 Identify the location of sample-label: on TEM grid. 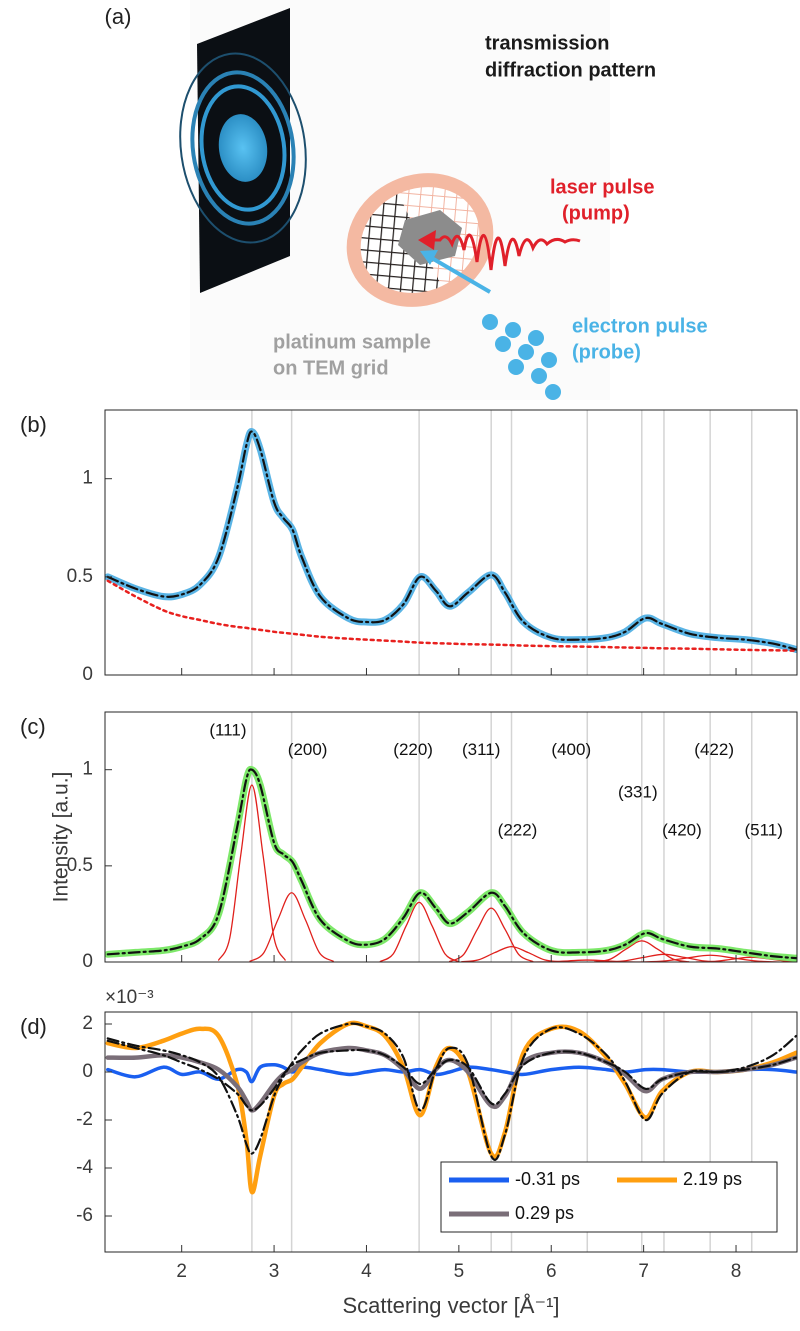
(331, 368).